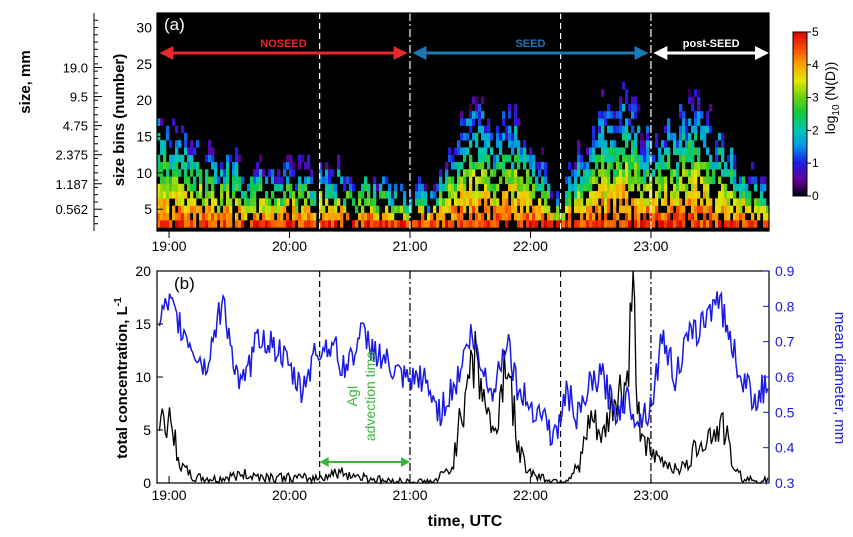 This screenshot has width=853, height=537. I want to click on colorbar-tick-label: 0, so click(815, 196).